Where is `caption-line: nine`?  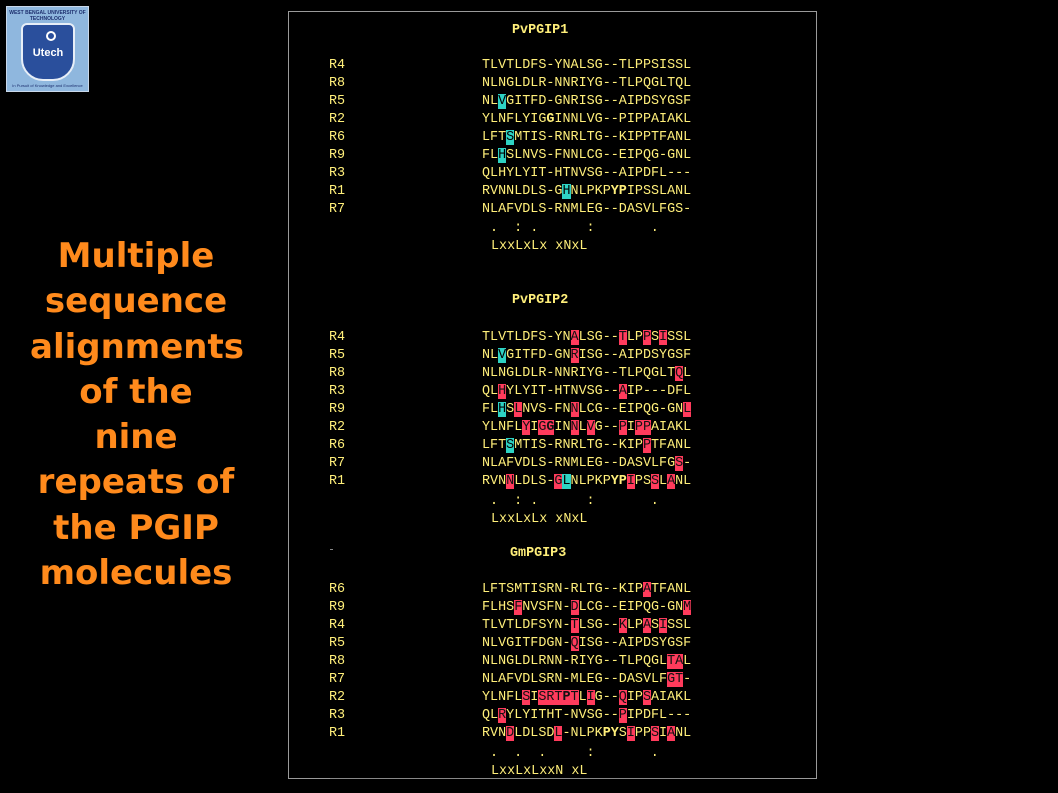
caption-line: nine is located at coordinates (136, 437).